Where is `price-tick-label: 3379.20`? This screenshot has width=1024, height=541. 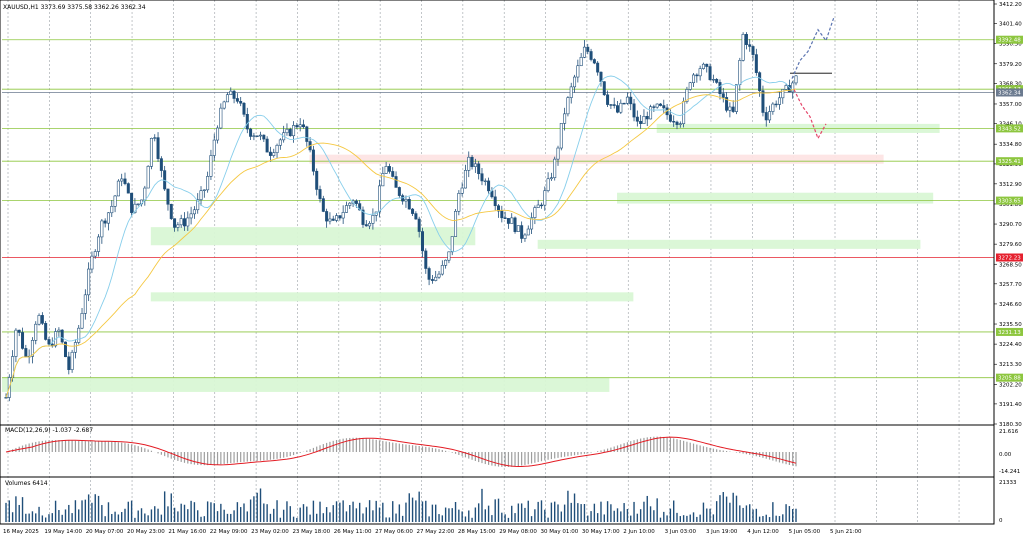 price-tick-label: 3379.20 is located at coordinates (1010, 65).